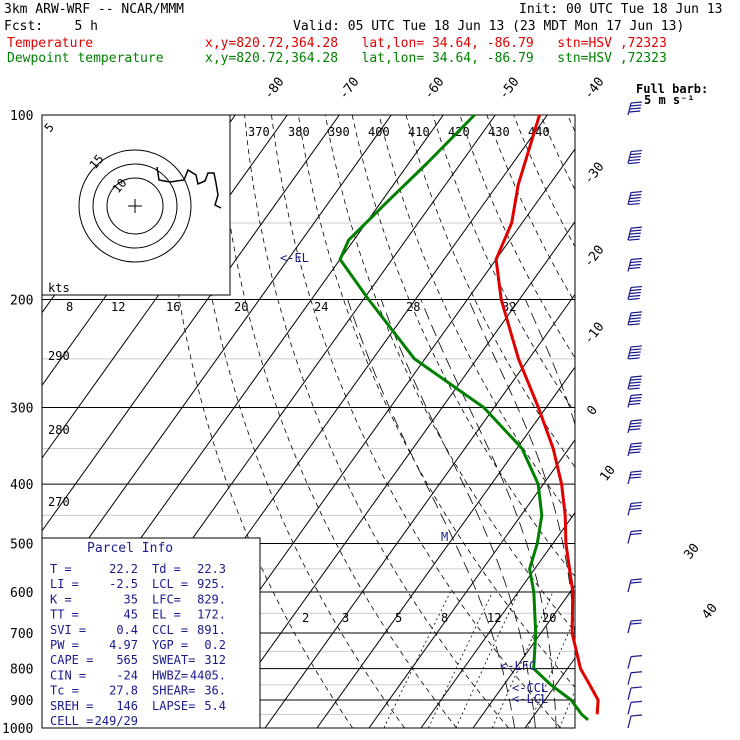  Describe the element at coordinates (208, 675) in the screenshot. I see `parcel-param-value: 4405.` at that location.